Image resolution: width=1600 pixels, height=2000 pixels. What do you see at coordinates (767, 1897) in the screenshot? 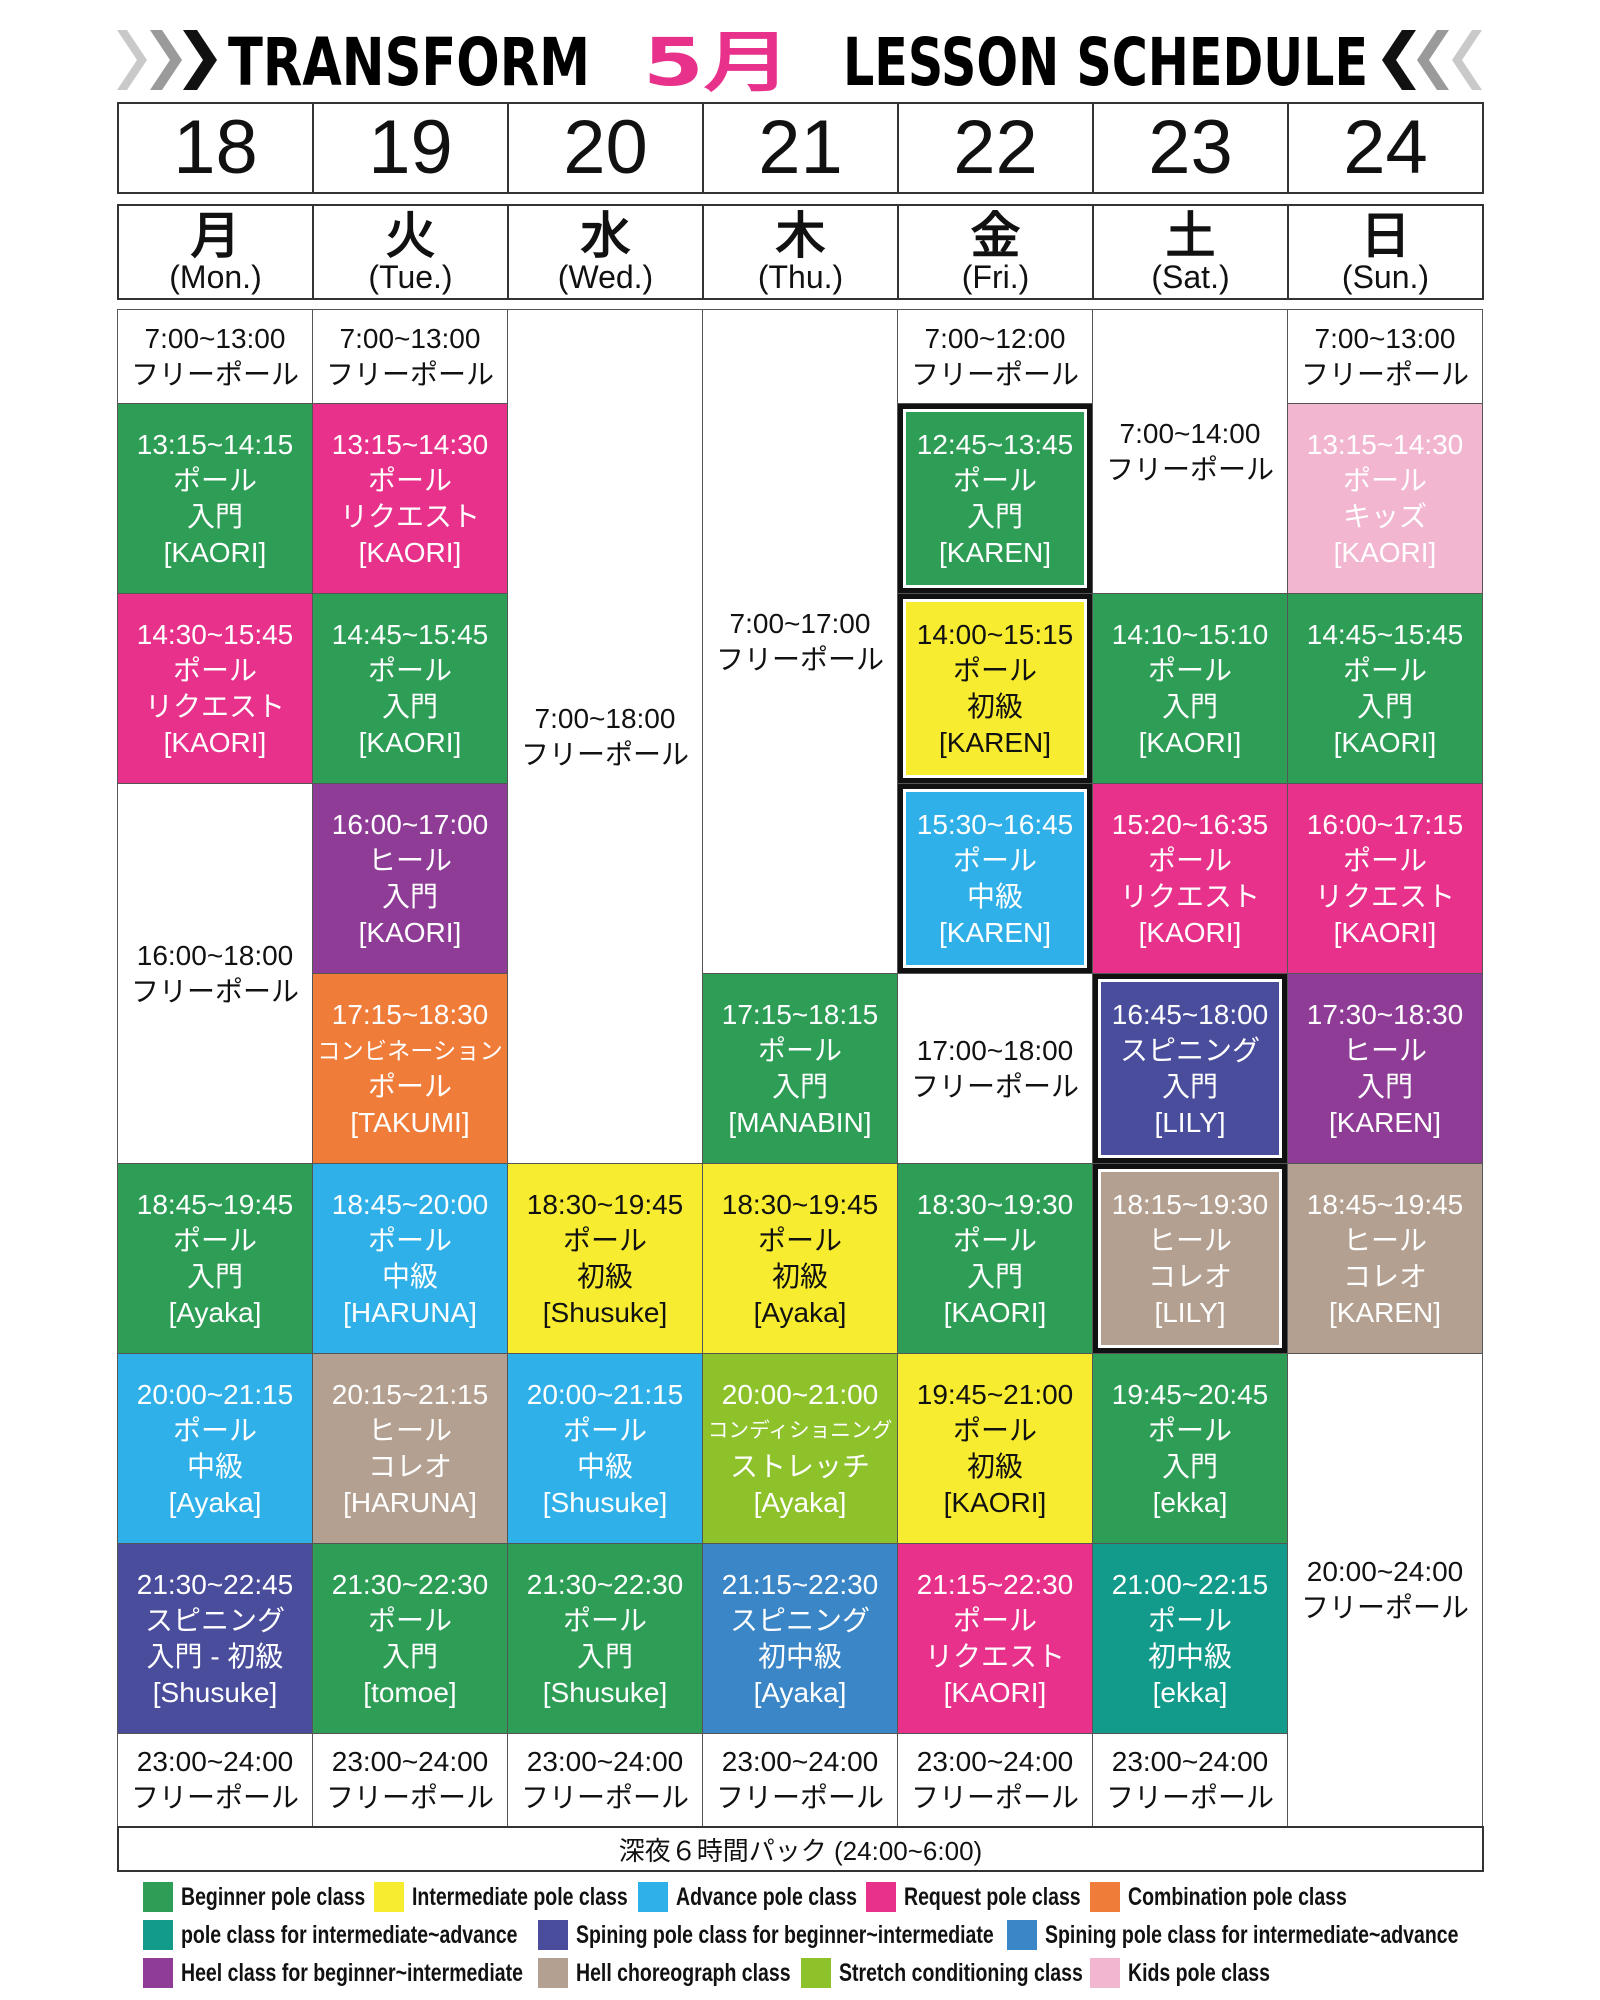
I see `legend-label: Advance pole class` at bounding box center [767, 1897].